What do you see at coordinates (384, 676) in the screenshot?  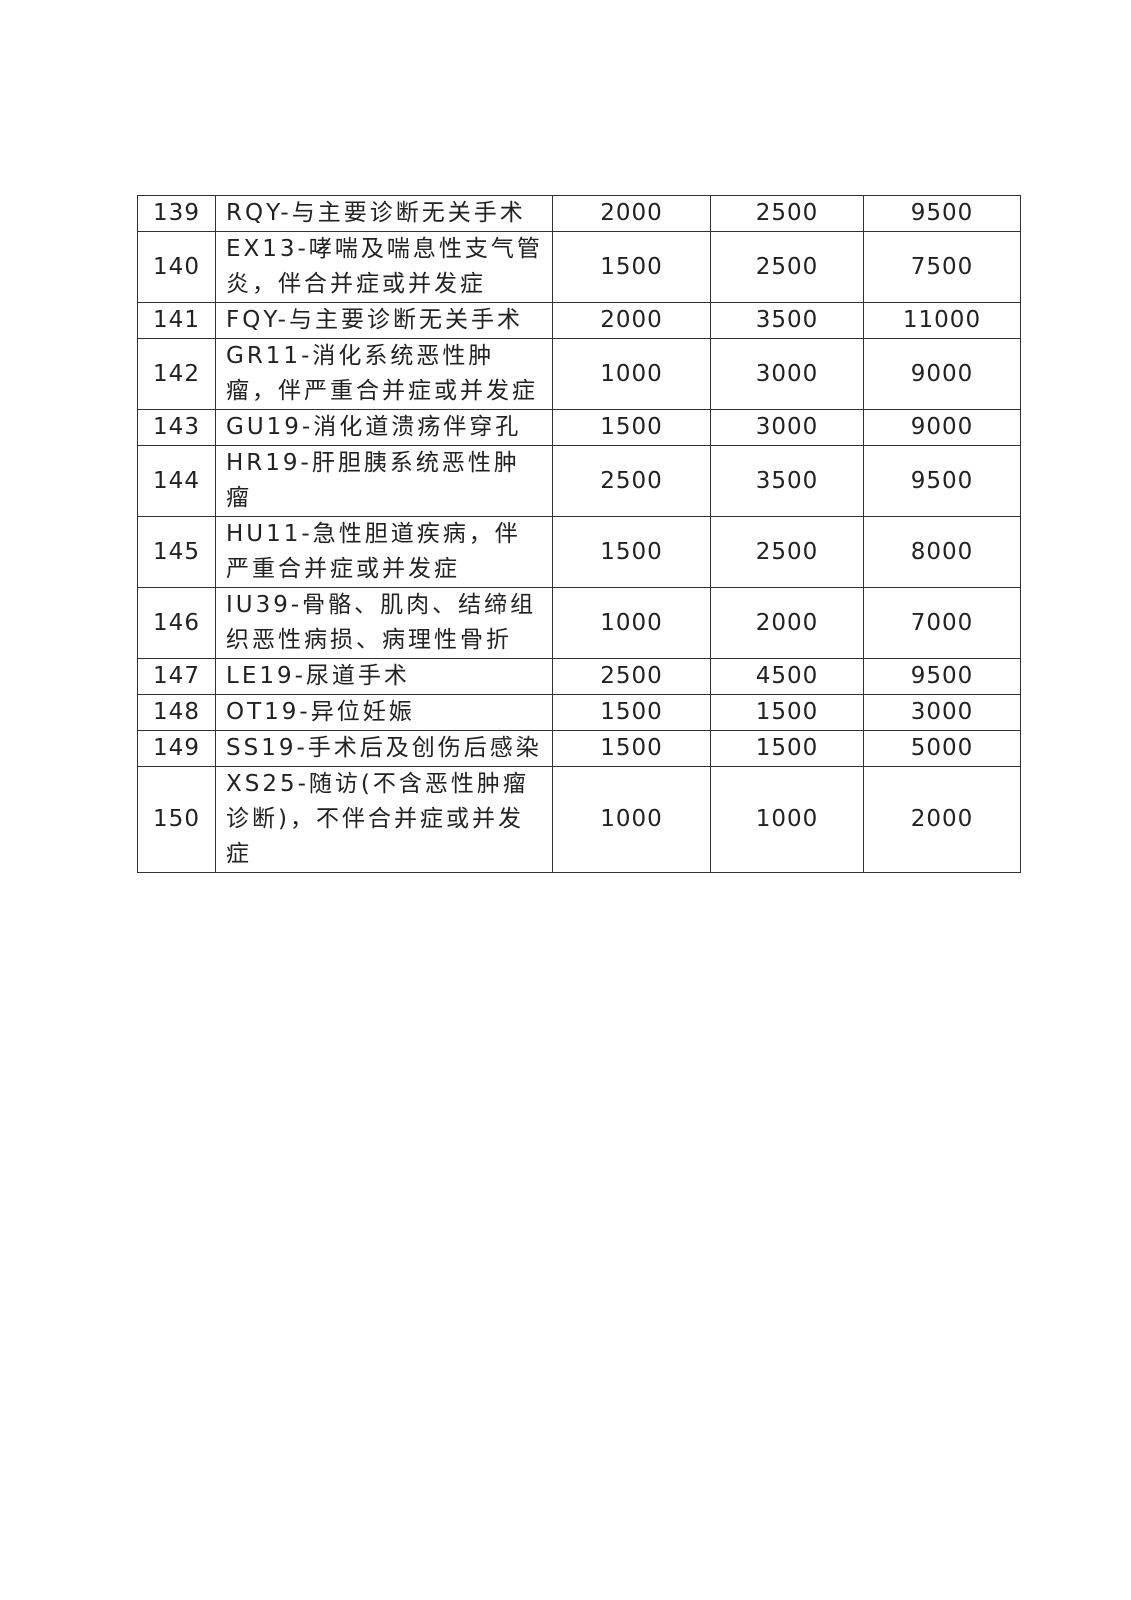 I see `drg-name-cell: LE19-尿道手术` at bounding box center [384, 676].